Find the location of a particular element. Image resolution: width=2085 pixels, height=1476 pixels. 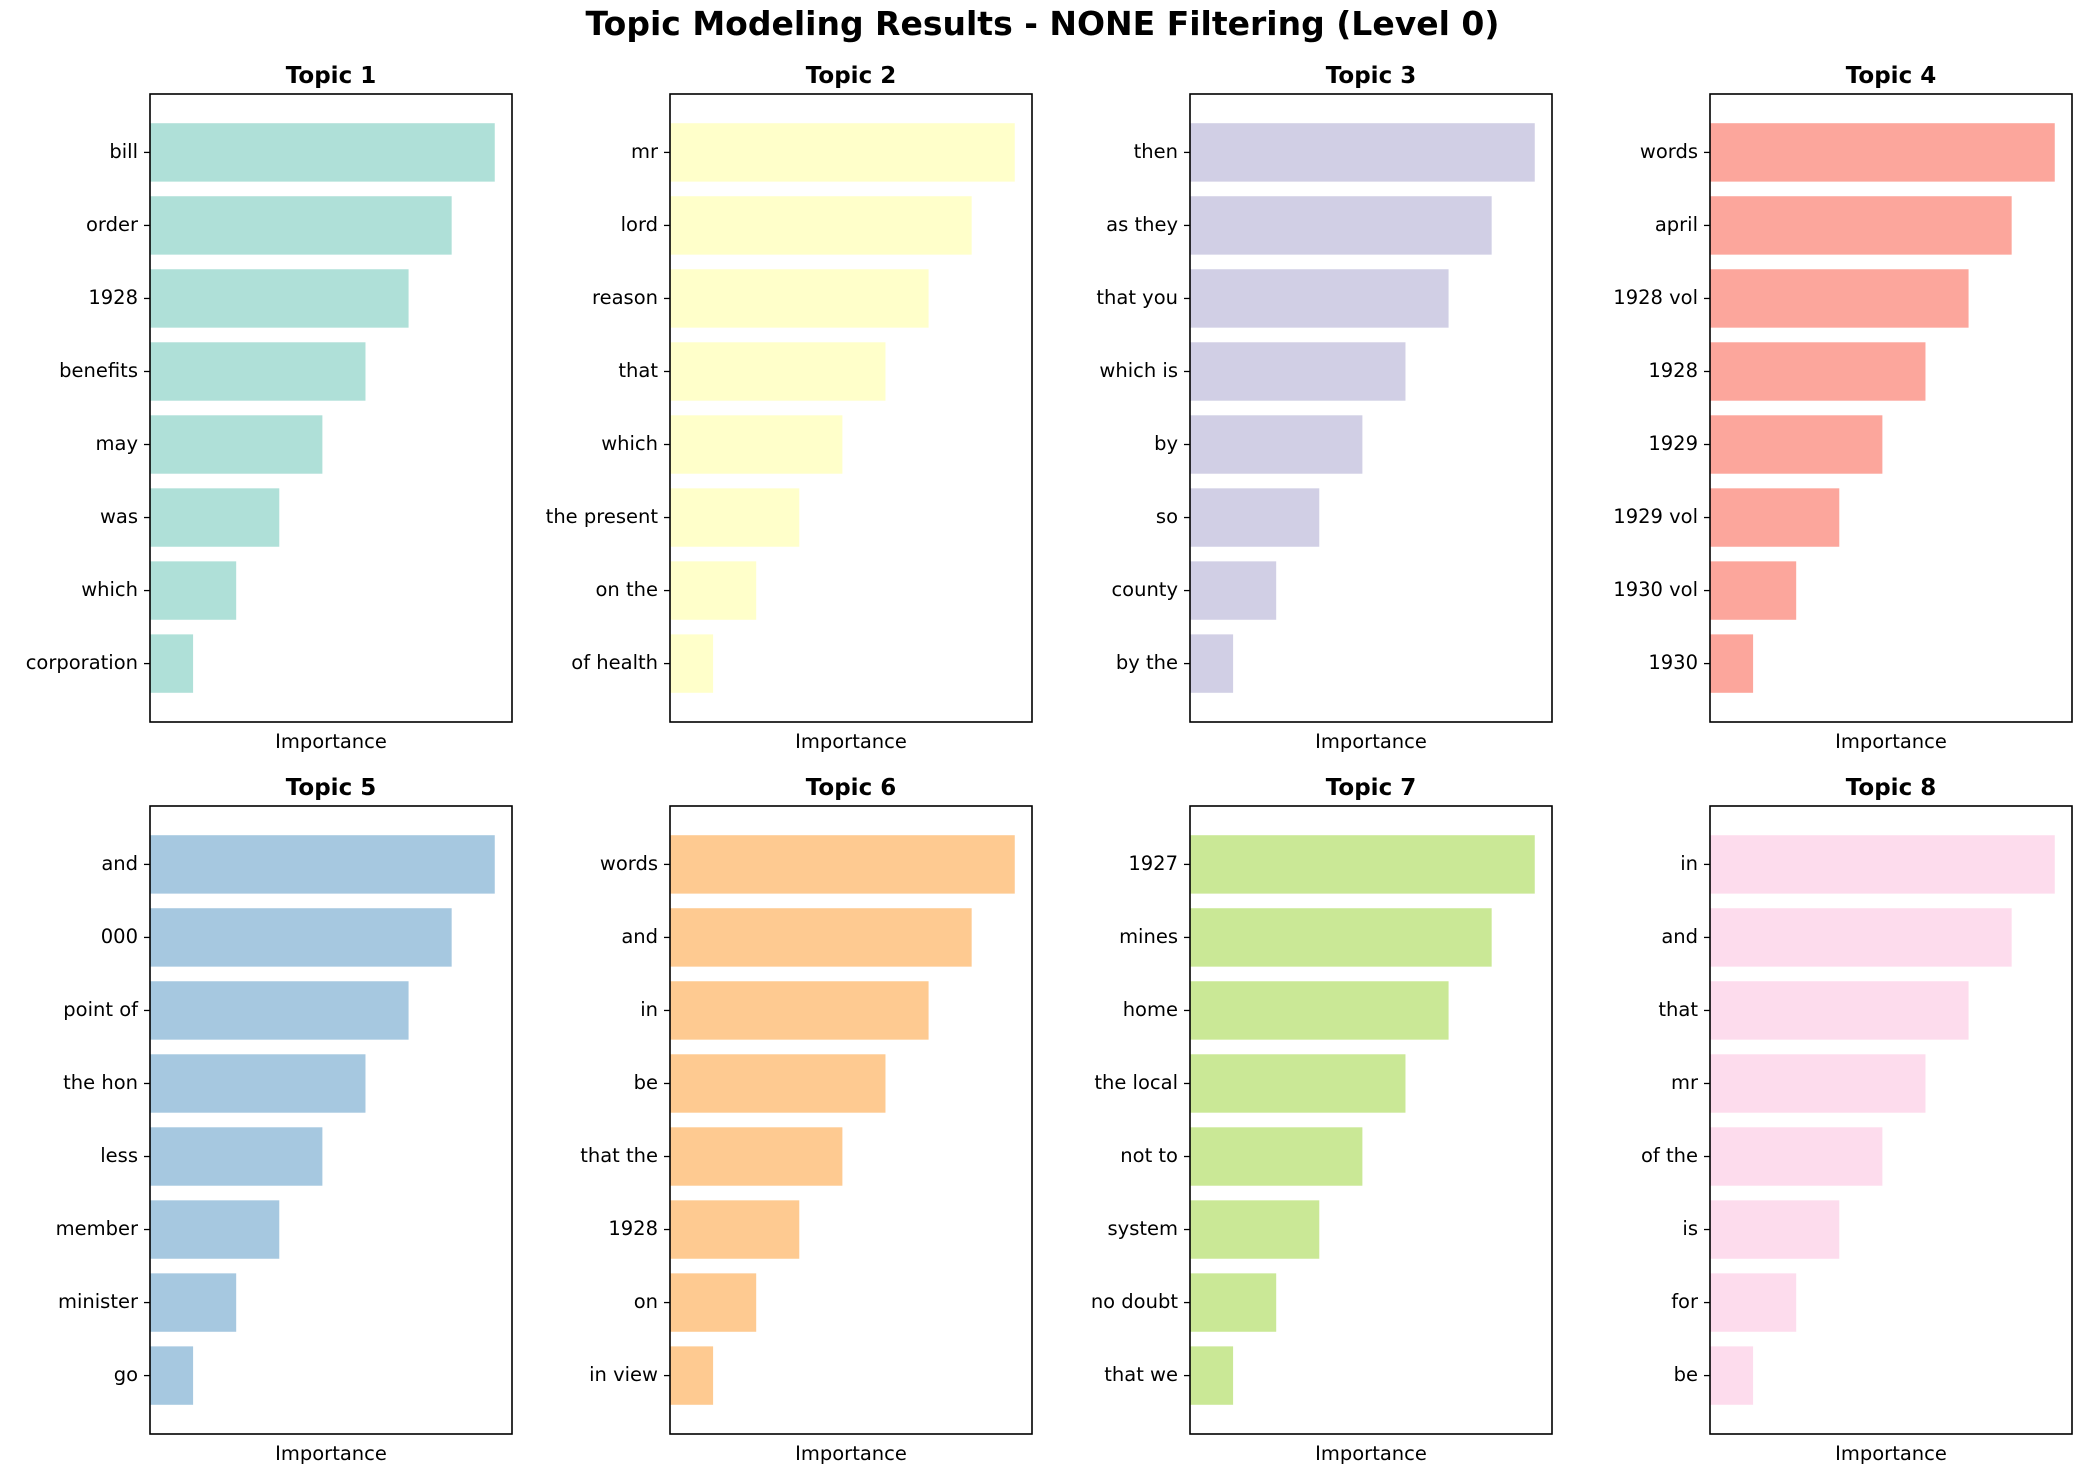

category-label: for is located at coordinates (1685, 1301).